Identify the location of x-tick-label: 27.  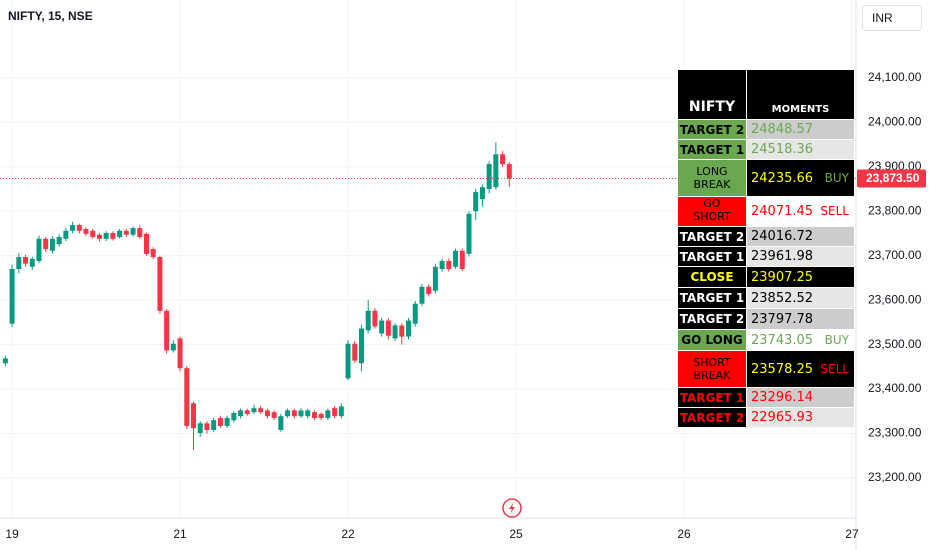
(852, 534).